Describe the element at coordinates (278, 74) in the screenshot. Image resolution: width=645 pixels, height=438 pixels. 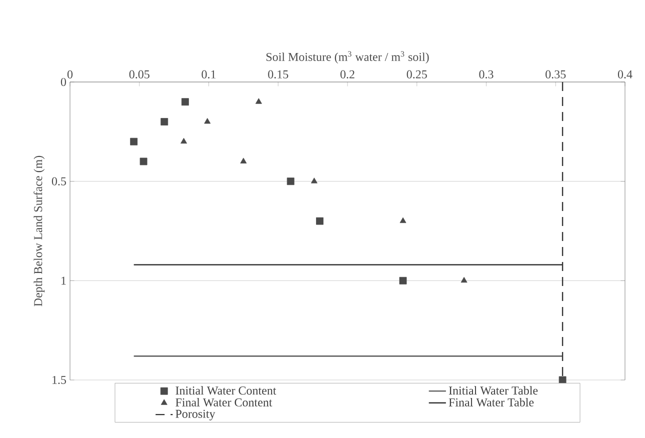
I see `x-tick-label: 0.15` at that location.